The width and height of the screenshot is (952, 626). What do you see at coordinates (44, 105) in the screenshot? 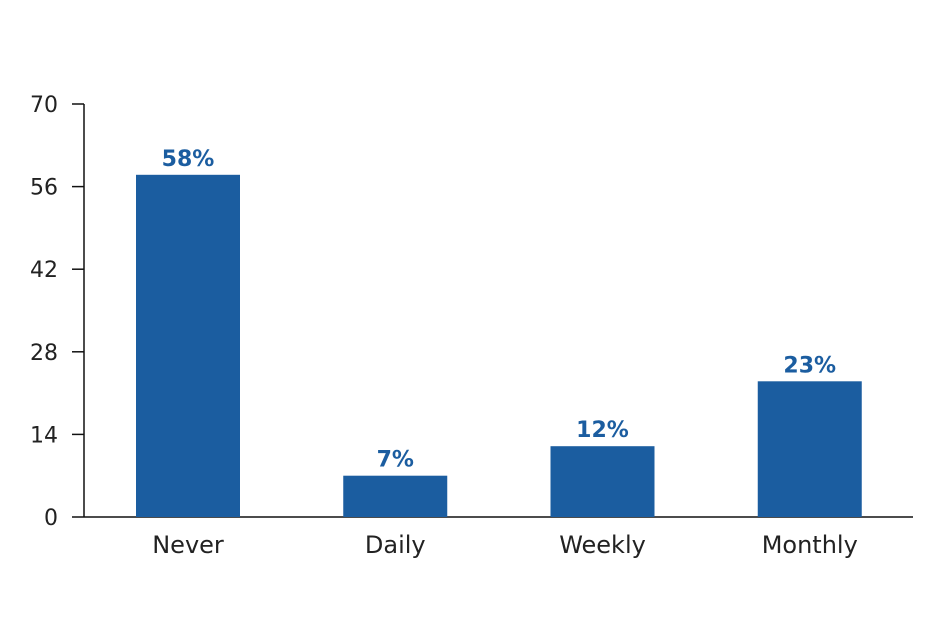
I see `y-tick-label: 70` at bounding box center [44, 105].